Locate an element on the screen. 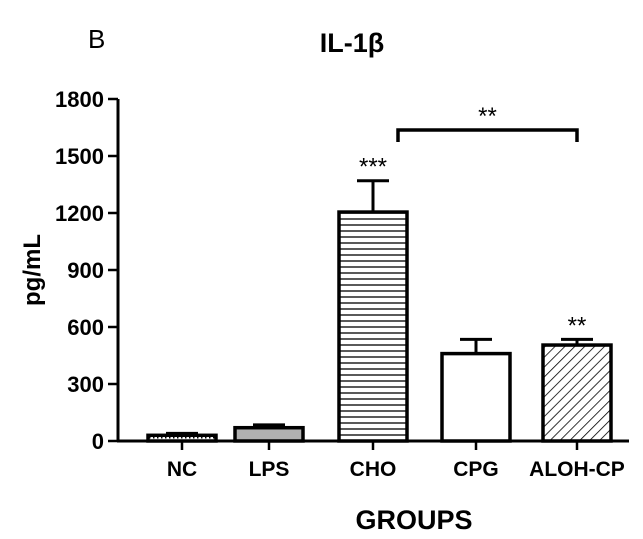 Image resolution: width=643 pixels, height=539 pixels. y-axis-label: pg/mL is located at coordinates (32, 270).